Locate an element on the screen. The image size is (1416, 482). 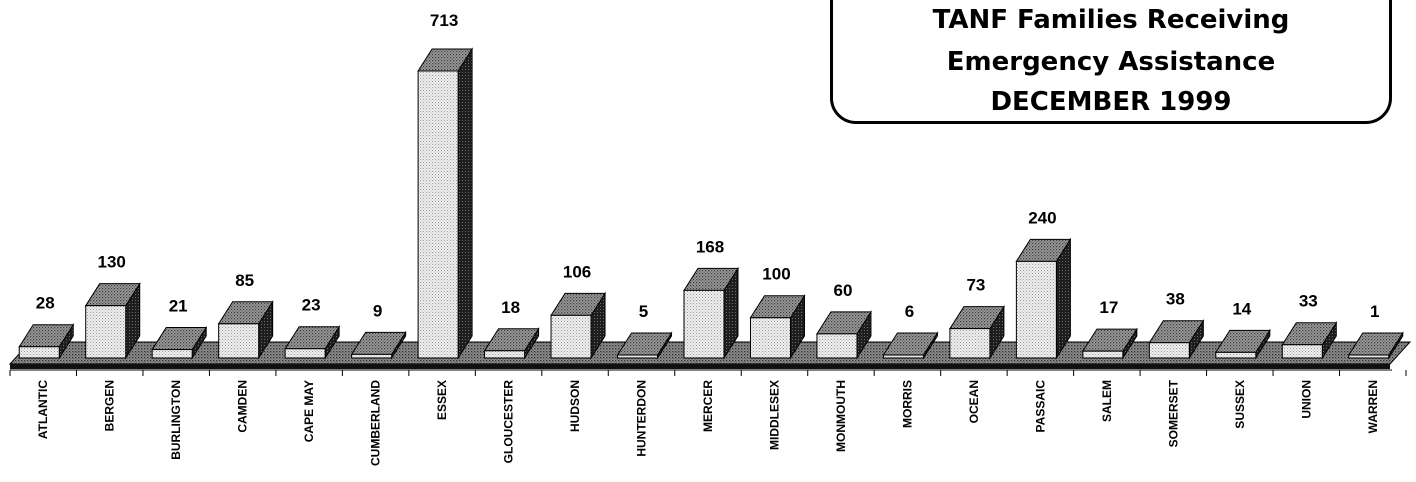
category-label: GLOUCESTER is located at coordinates (509, 422).